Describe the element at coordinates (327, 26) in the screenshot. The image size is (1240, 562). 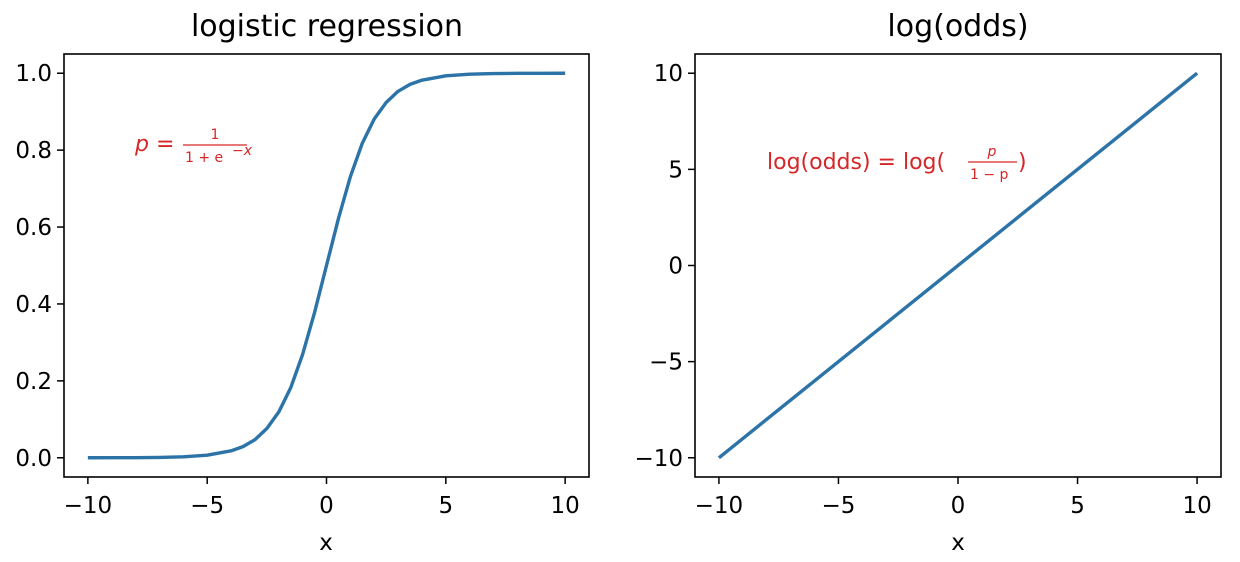
I see `chart-title: logistic regression` at that location.